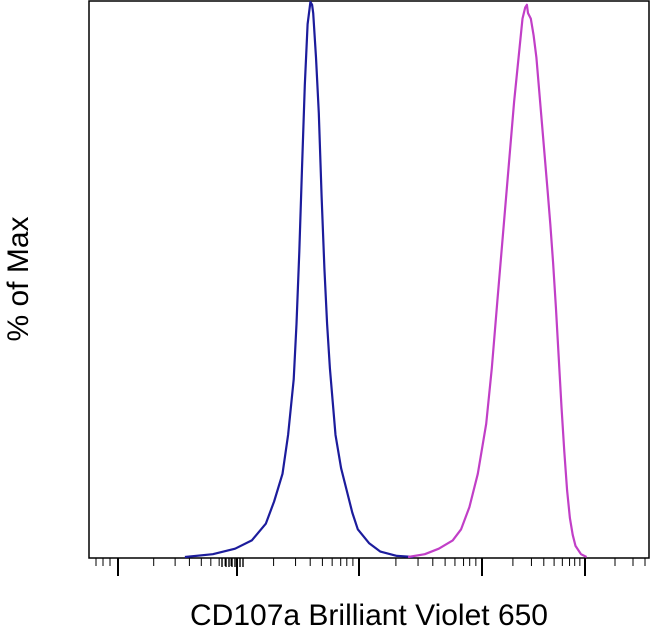  Describe the element at coordinates (18, 278) in the screenshot. I see `y-axis-label: % of Max` at that location.